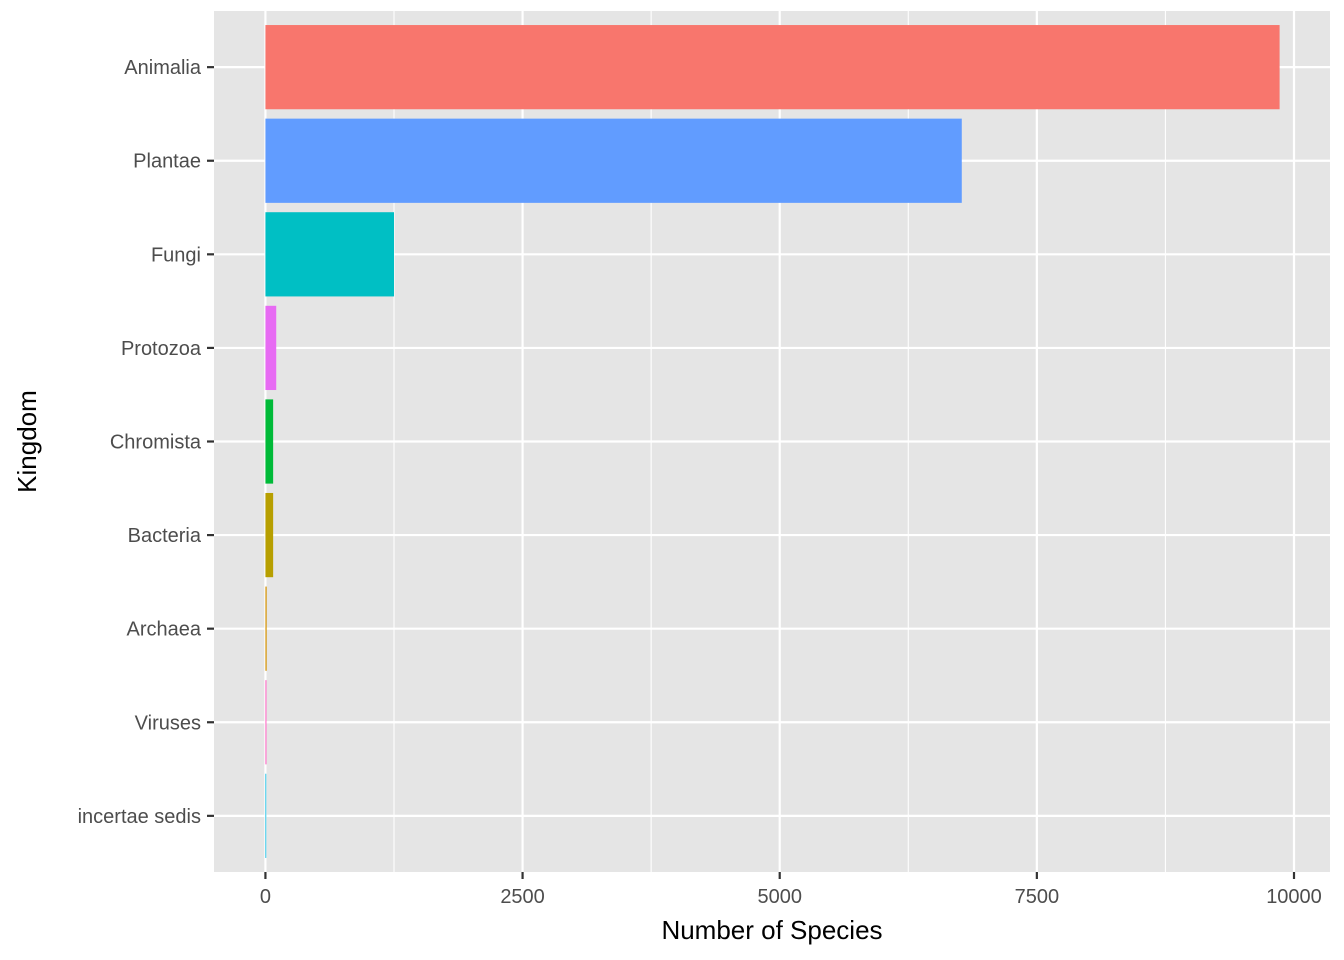 This screenshot has width=1344, height=960. I want to click on bar-plantae, so click(613, 160).